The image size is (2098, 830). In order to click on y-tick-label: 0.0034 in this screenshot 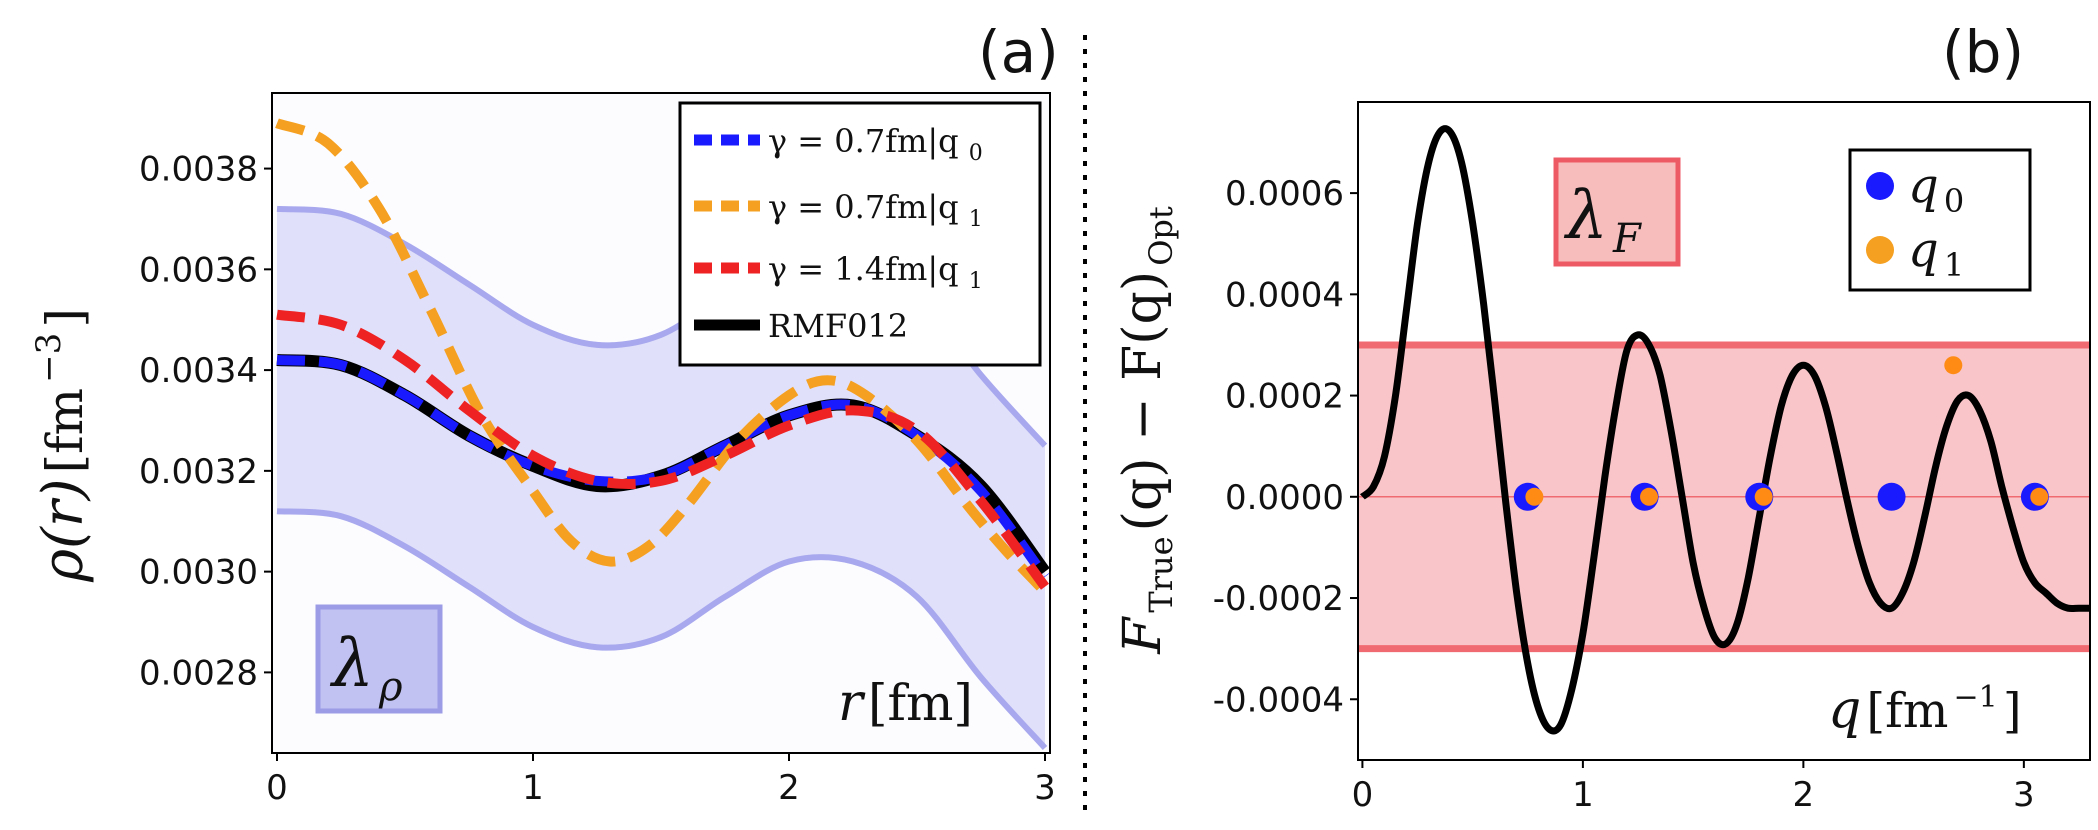, I will do `click(198, 371)`.